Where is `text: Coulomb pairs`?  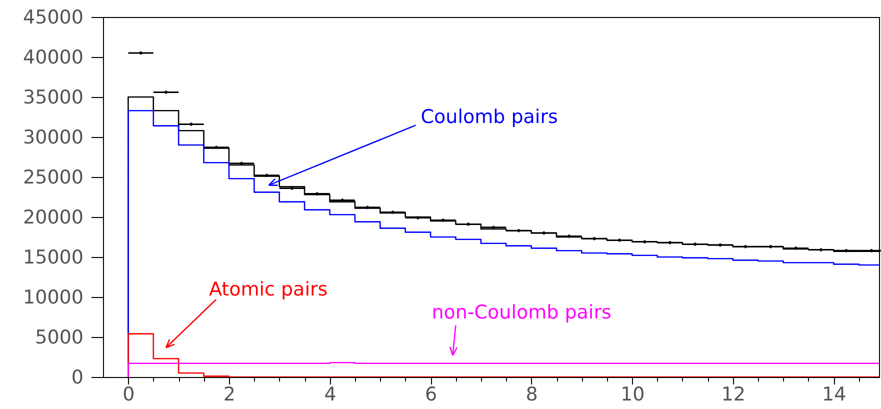
text: Coulomb pairs is located at coordinates (489, 117).